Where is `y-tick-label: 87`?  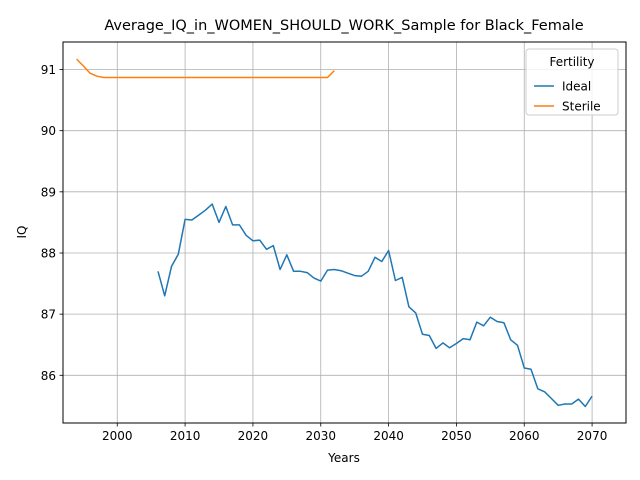 y-tick-label: 87 is located at coordinates (48, 315).